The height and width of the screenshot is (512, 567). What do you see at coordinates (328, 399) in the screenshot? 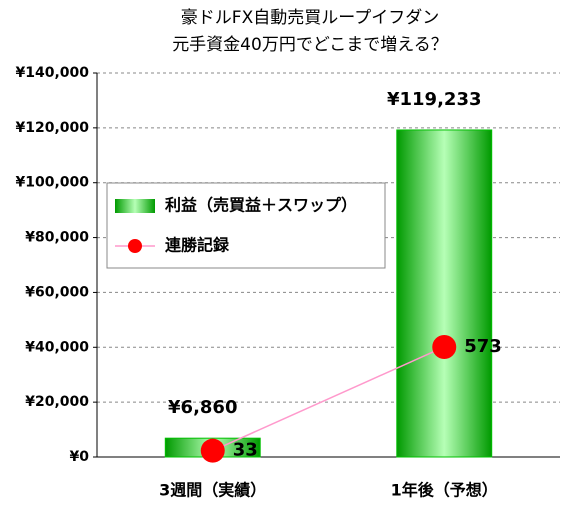
I see `line` at bounding box center [328, 399].